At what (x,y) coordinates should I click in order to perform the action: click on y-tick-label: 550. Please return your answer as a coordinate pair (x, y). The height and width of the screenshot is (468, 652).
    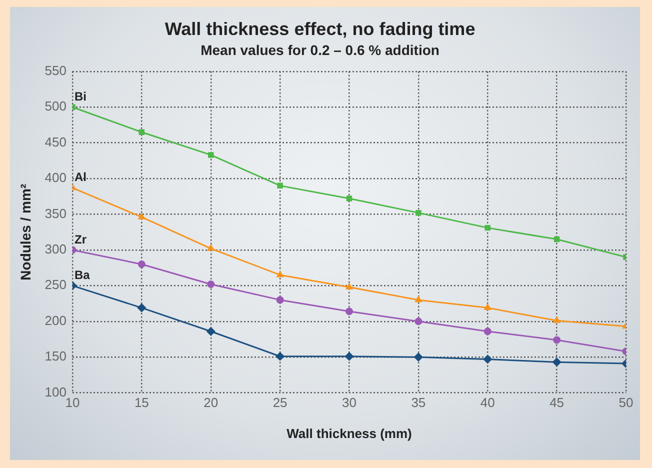
    Looking at the image, I should click on (55, 70).